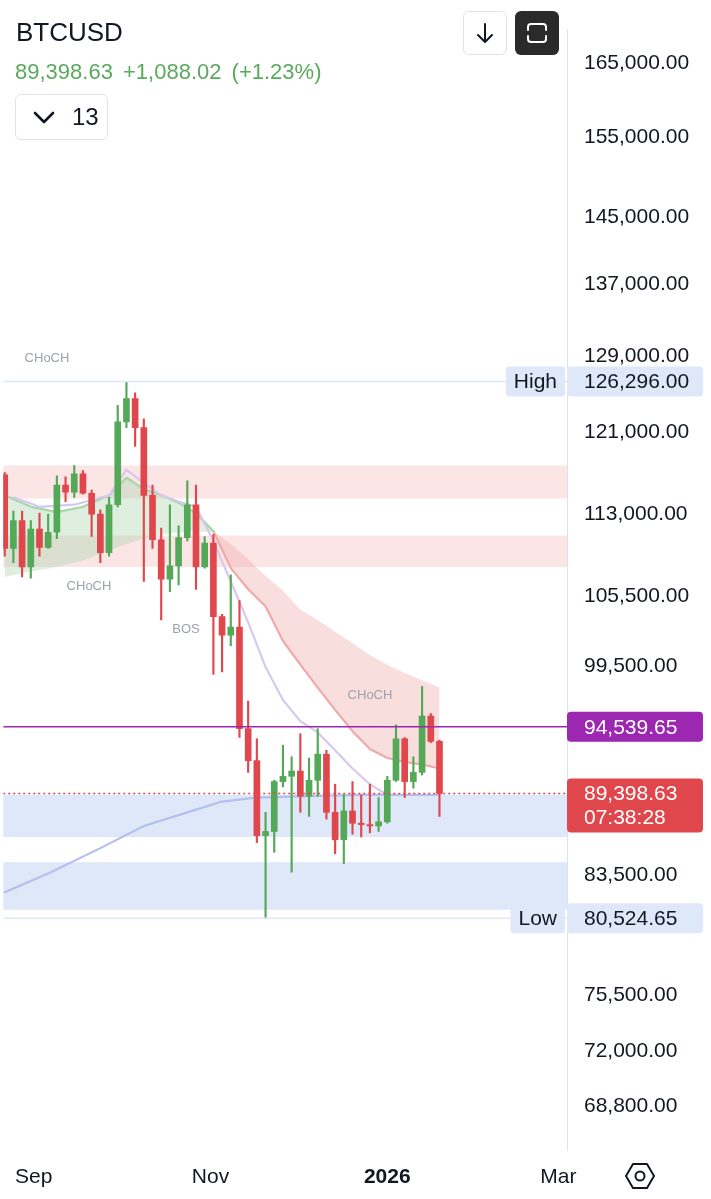 This screenshot has height=1199, width=711. Describe the element at coordinates (631, 873) in the screenshot. I see `y-tick-label: 83,500.00` at that location.